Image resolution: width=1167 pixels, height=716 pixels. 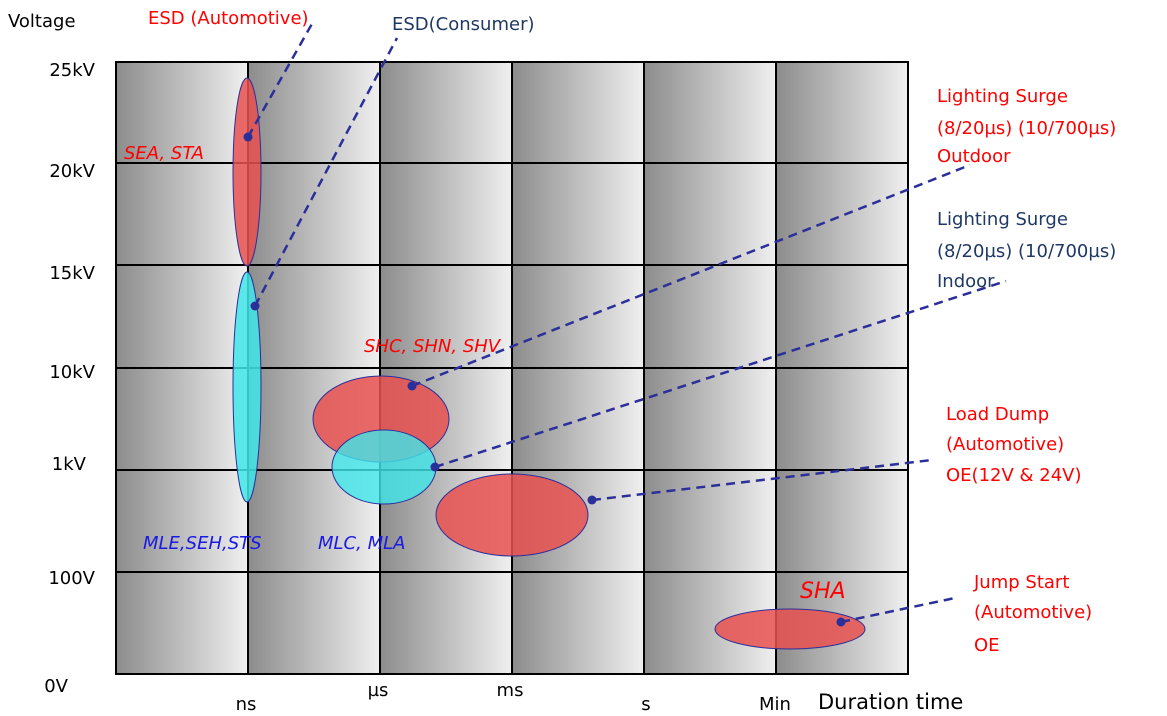 I want to click on y-ticks: 25kV 20kV 15kV 10kV 1kV 100V 0V, so click(x=69, y=378).